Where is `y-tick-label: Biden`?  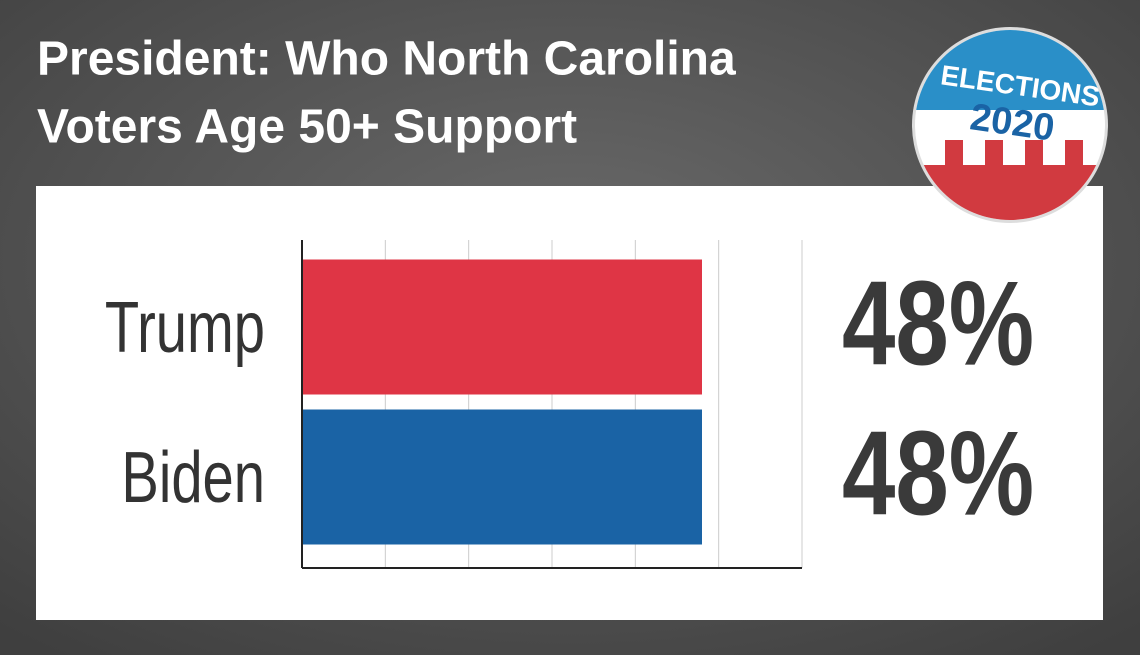
y-tick-label: Biden is located at coordinates (193, 477).